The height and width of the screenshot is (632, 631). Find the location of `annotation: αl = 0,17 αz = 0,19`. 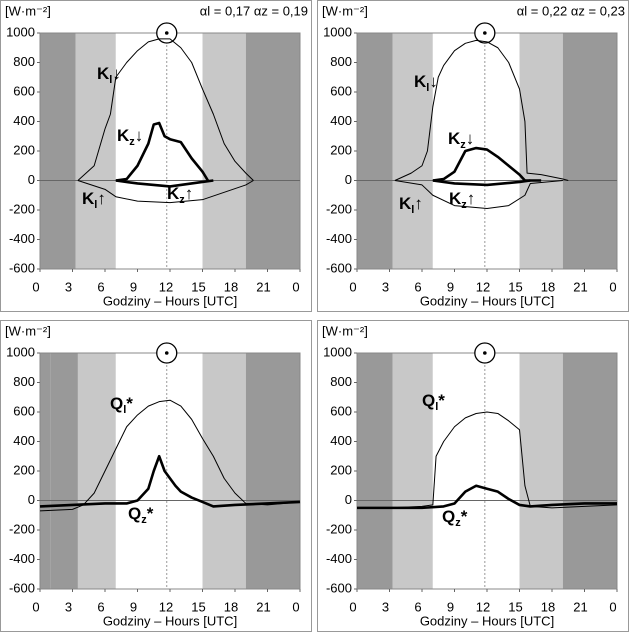

annotation: αl = 0,17 αz = 0,19 is located at coordinates (254, 10).